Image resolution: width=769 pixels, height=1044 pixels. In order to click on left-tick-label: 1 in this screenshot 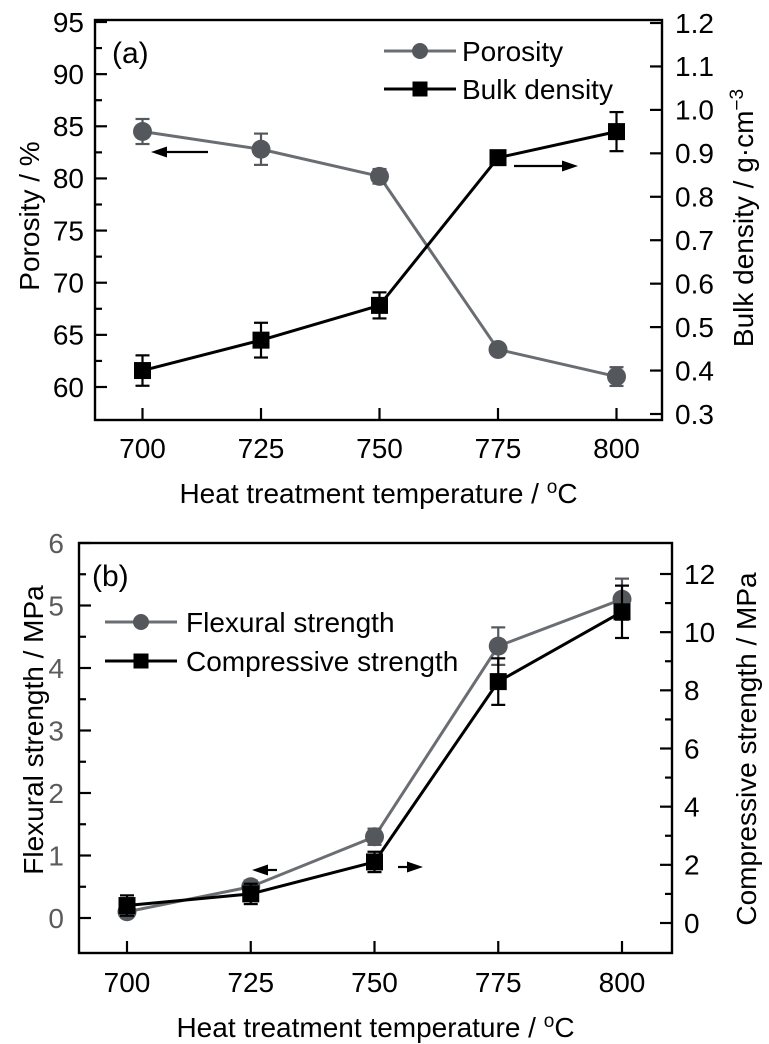, I will do `click(56, 855)`.